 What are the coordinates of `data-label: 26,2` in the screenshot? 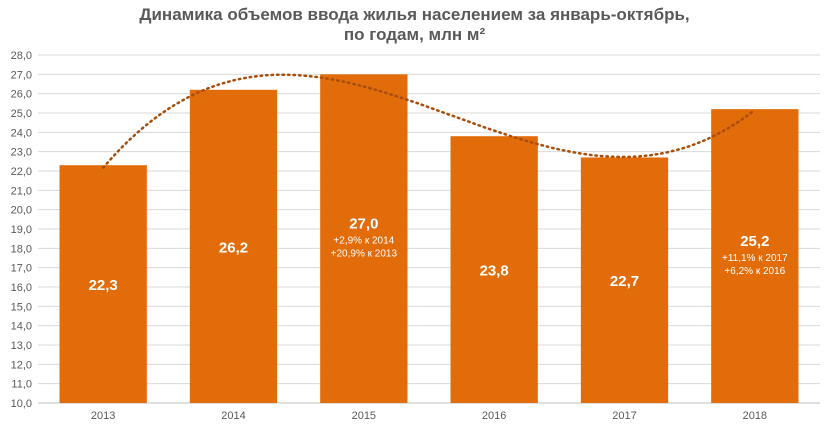 It's located at (233, 247).